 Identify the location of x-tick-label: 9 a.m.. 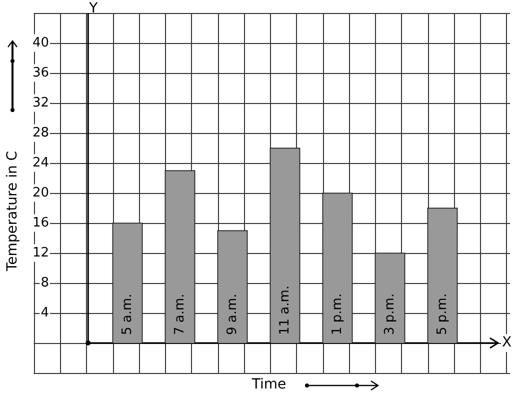
(232, 314).